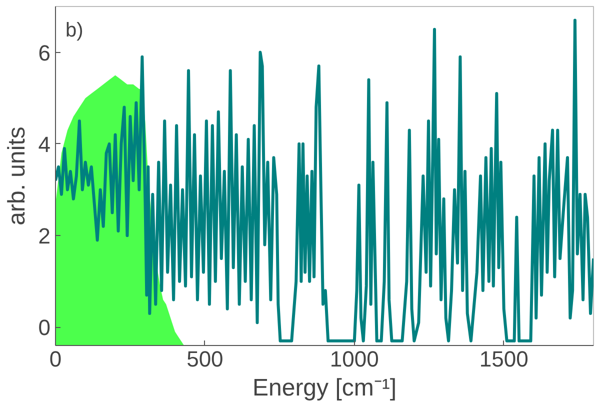 The height and width of the screenshot is (404, 595). Describe the element at coordinates (44, 236) in the screenshot. I see `y-tick-label: 2` at that location.